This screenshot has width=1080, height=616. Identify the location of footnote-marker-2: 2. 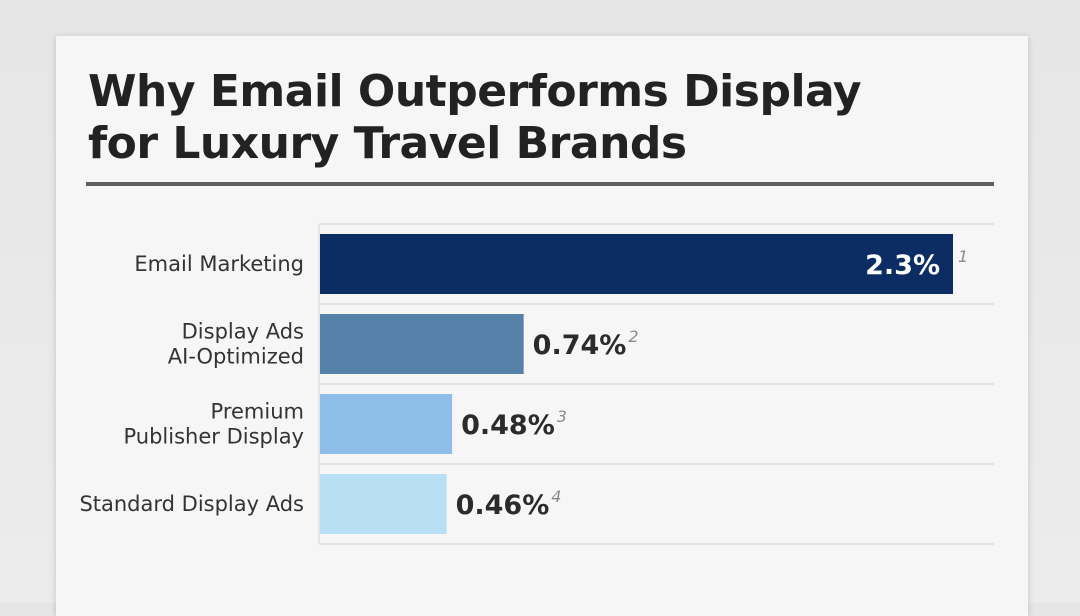
(633, 336).